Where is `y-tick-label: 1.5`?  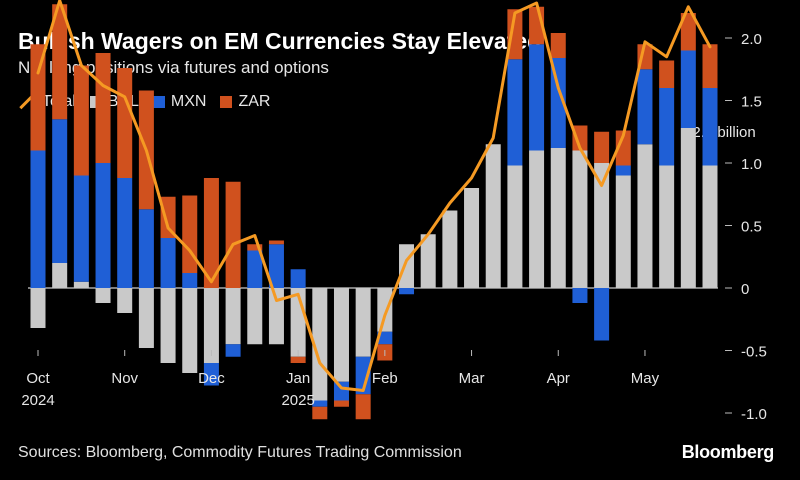
y-tick-label: 1.5 is located at coordinates (751, 102).